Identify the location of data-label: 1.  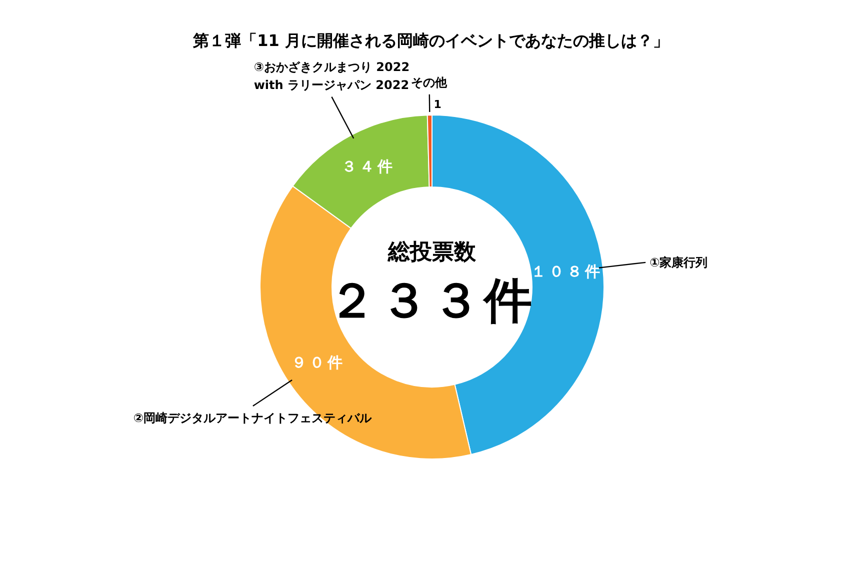
(438, 105).